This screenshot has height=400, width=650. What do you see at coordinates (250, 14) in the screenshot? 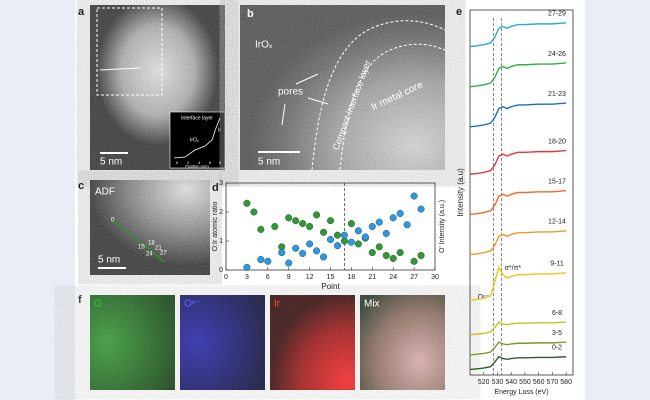
I see `panel-label: b` at bounding box center [250, 14].